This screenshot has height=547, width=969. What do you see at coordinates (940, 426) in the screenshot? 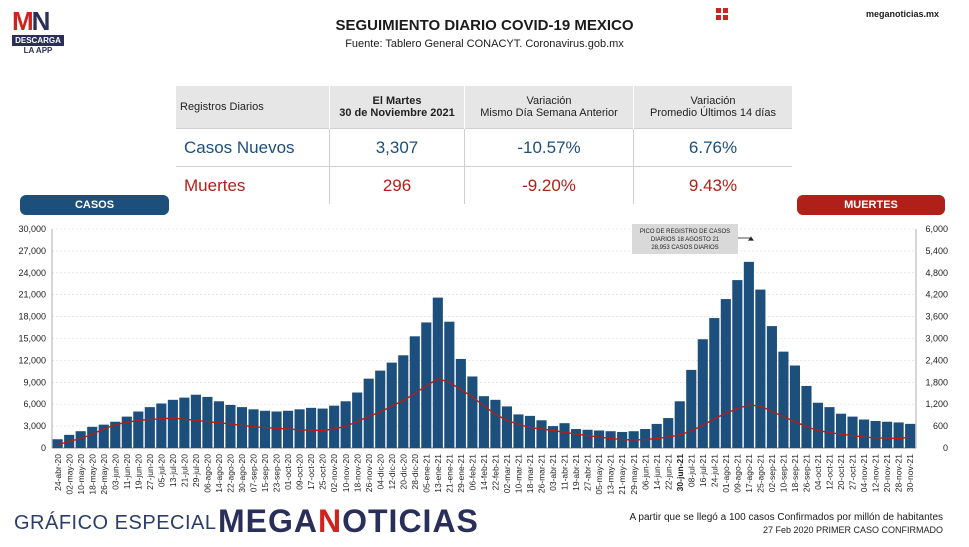
I see `y-right-tick-label: 600` at bounding box center [940, 426].